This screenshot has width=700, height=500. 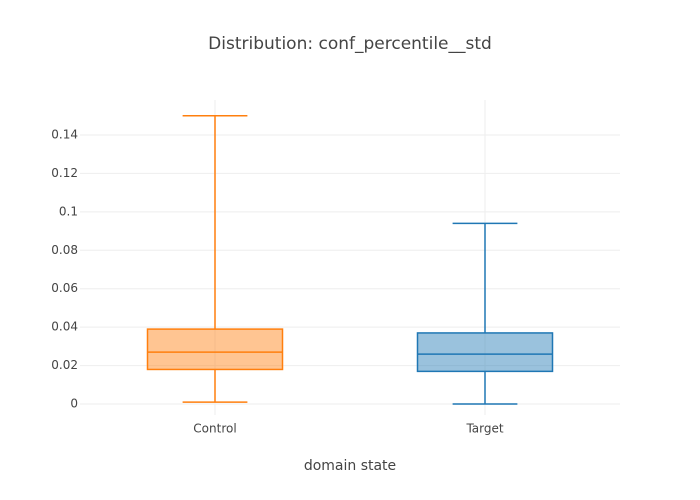 I want to click on y-tick-label: 0.02, so click(x=64, y=365).